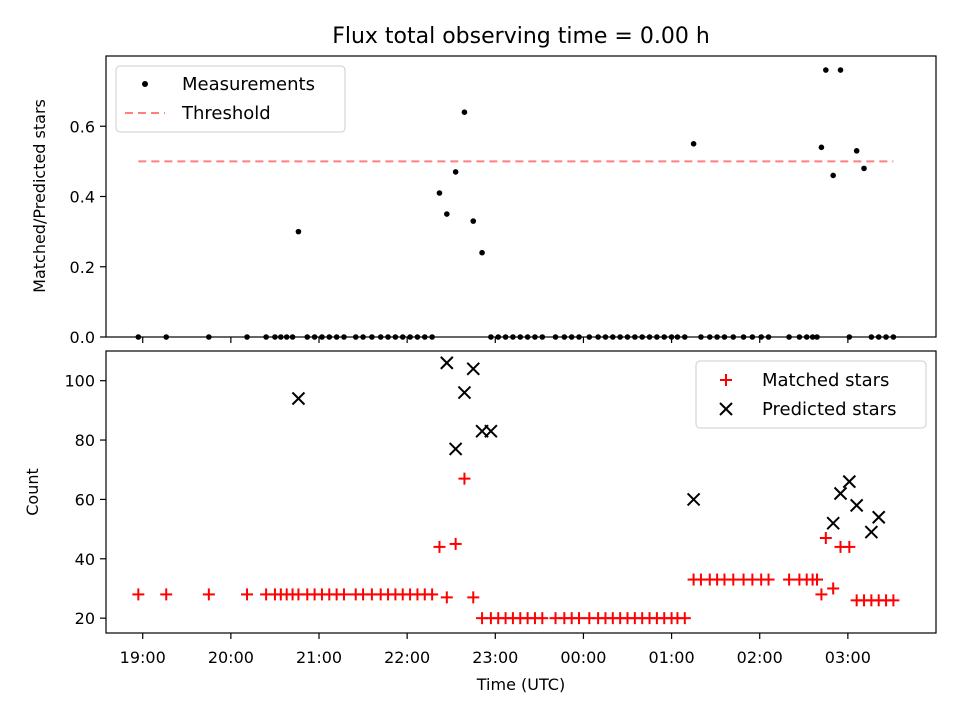  I want to click on bottom-legend: Matched stars Predicted stars, so click(811, 394).